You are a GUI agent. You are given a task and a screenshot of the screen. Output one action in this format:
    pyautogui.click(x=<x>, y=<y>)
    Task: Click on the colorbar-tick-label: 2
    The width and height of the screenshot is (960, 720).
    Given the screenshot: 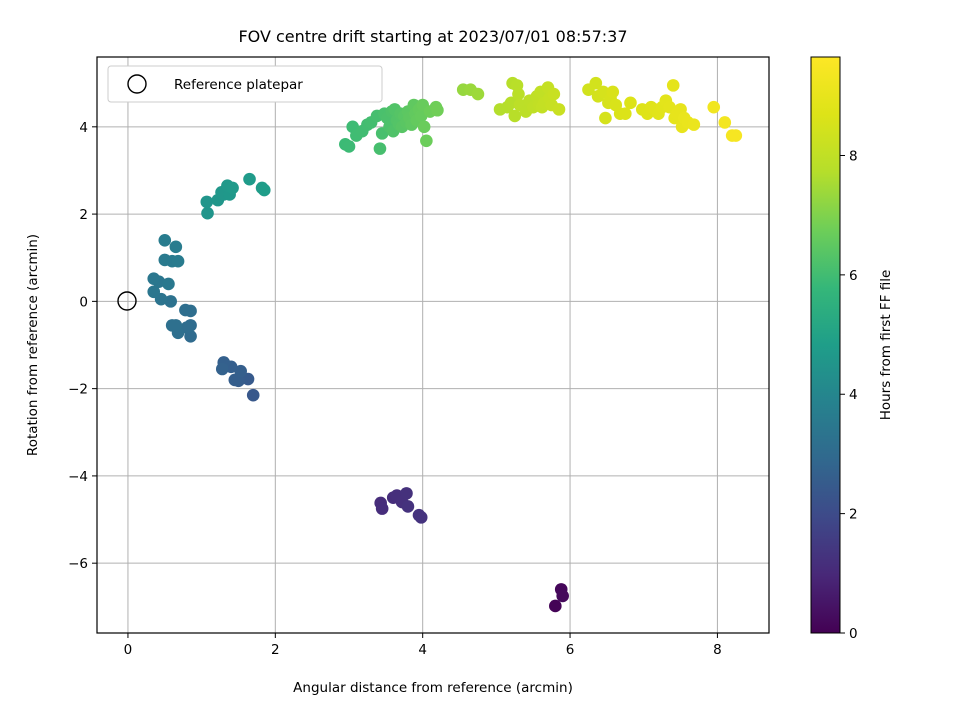 What is the action you would take?
    pyautogui.click(x=853, y=515)
    